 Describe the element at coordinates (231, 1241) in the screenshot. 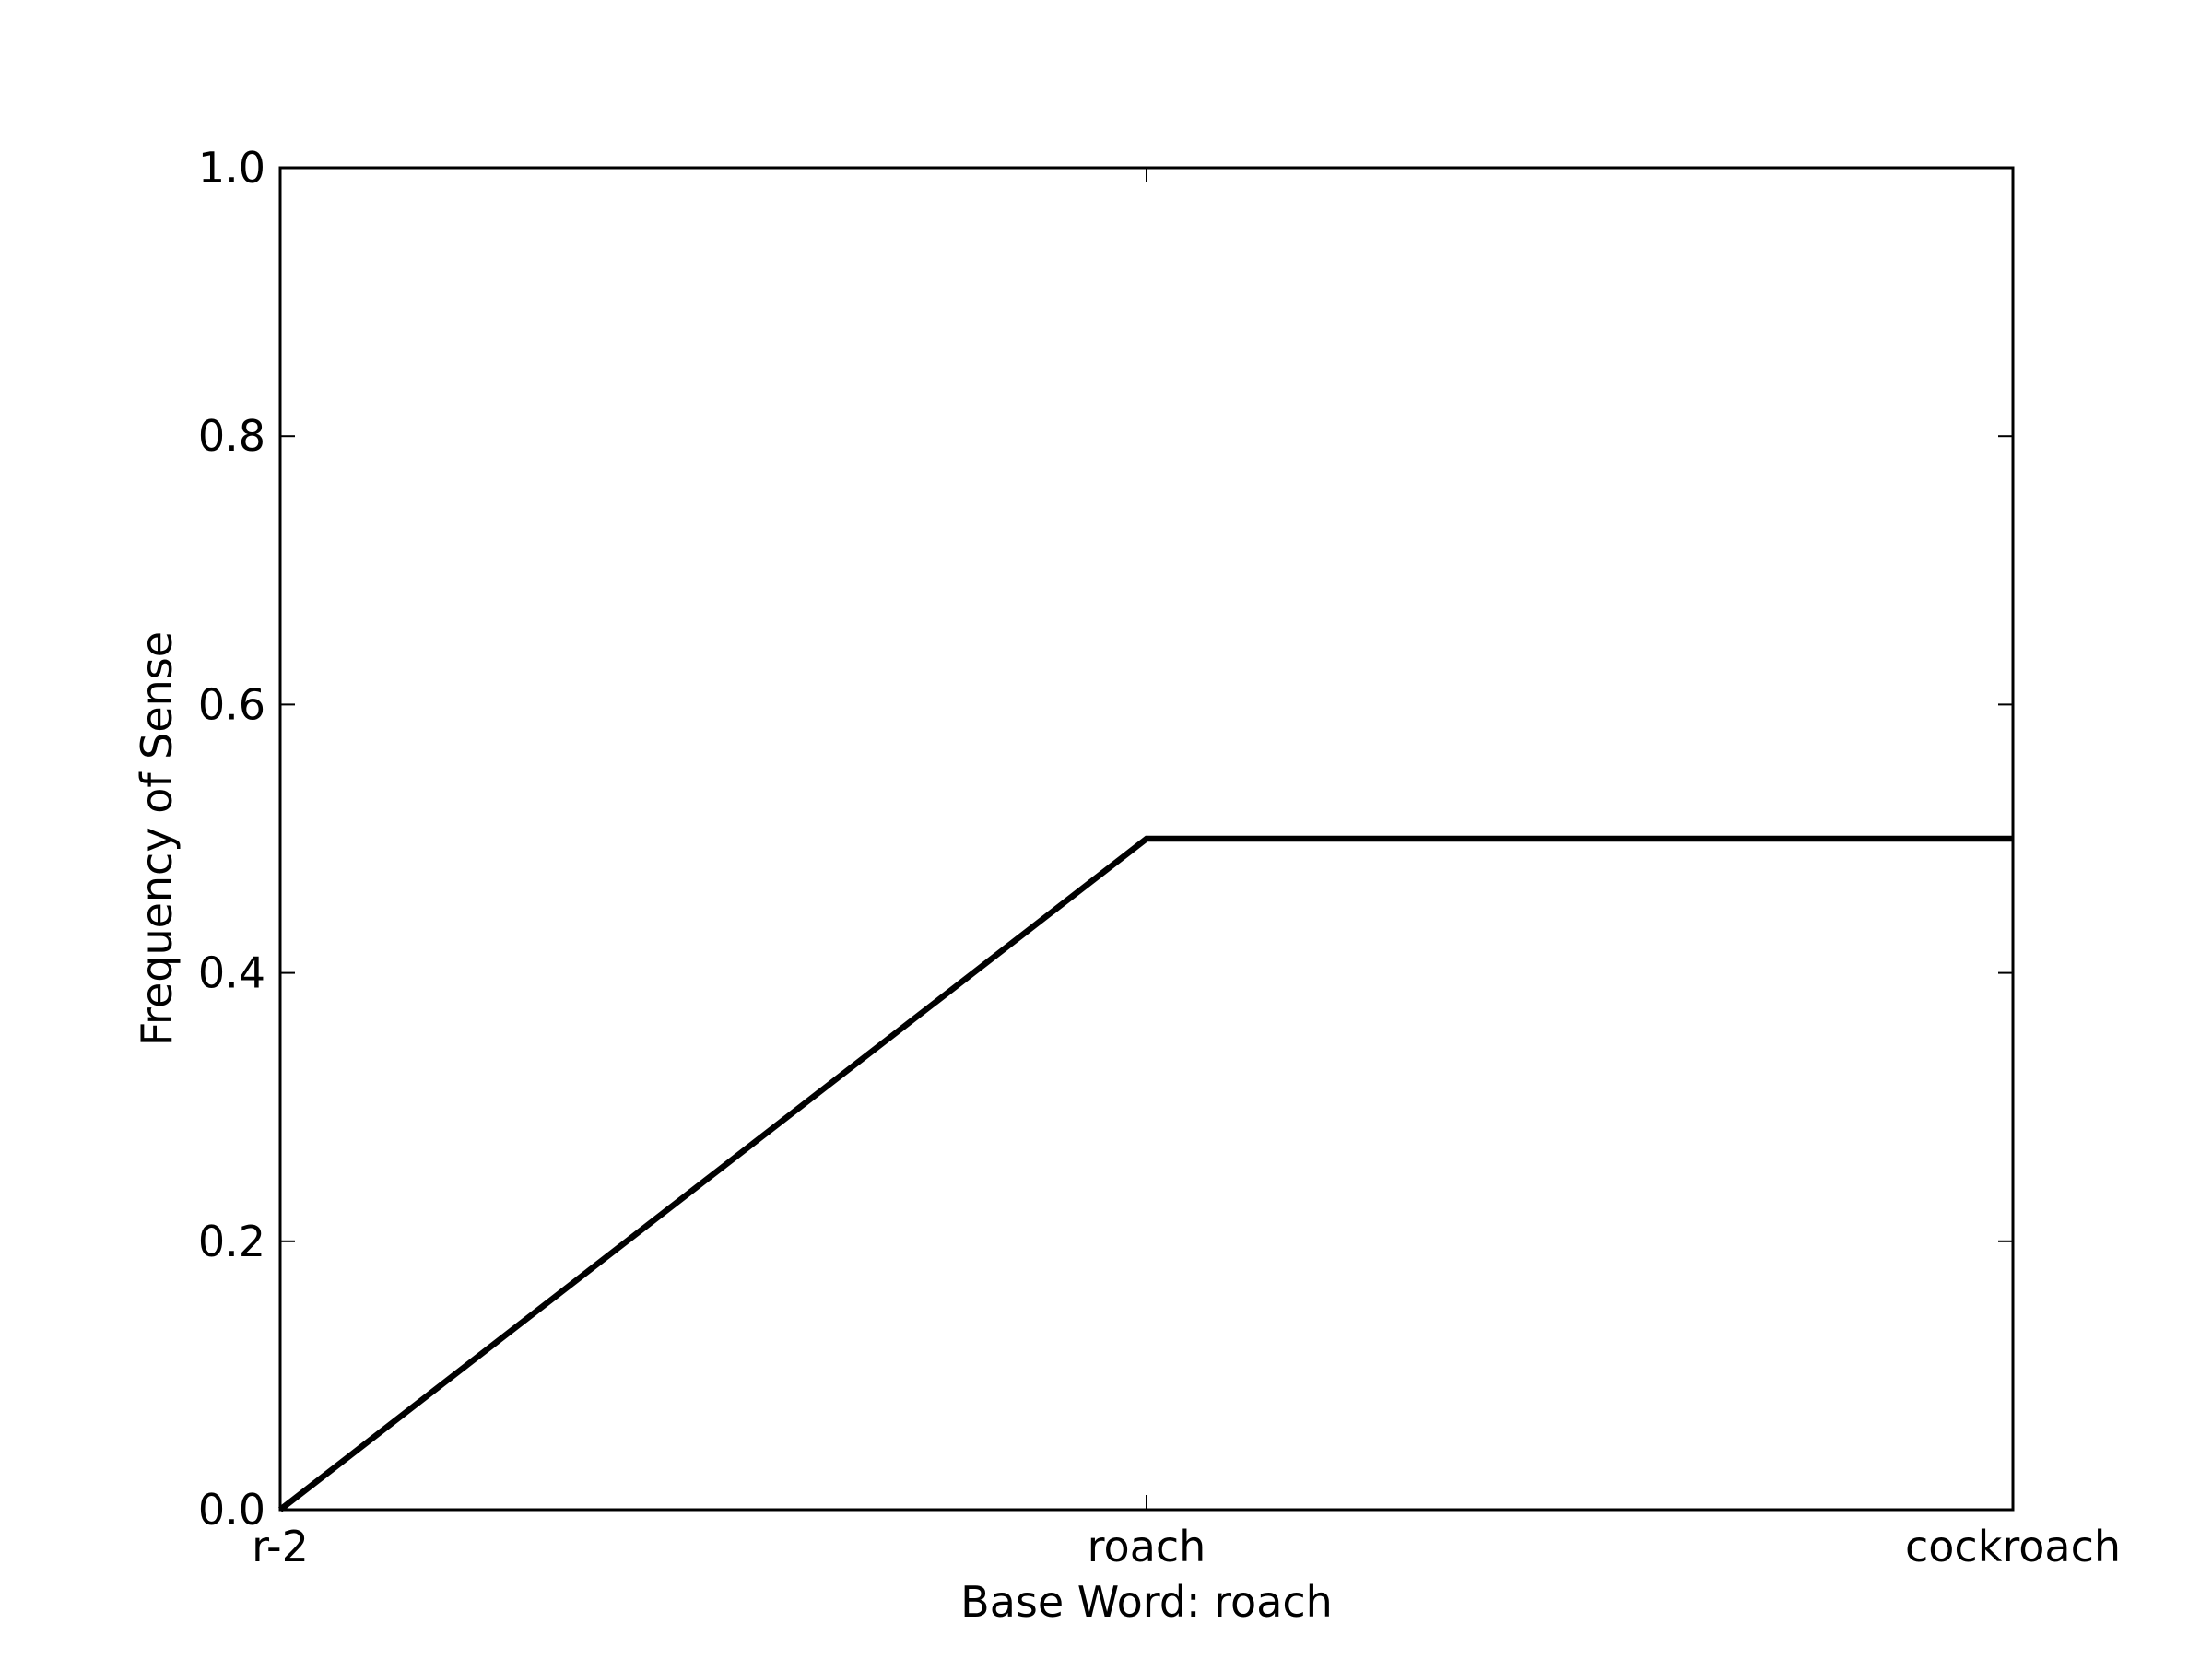

I see `y-tick-label: 0.2` at that location.